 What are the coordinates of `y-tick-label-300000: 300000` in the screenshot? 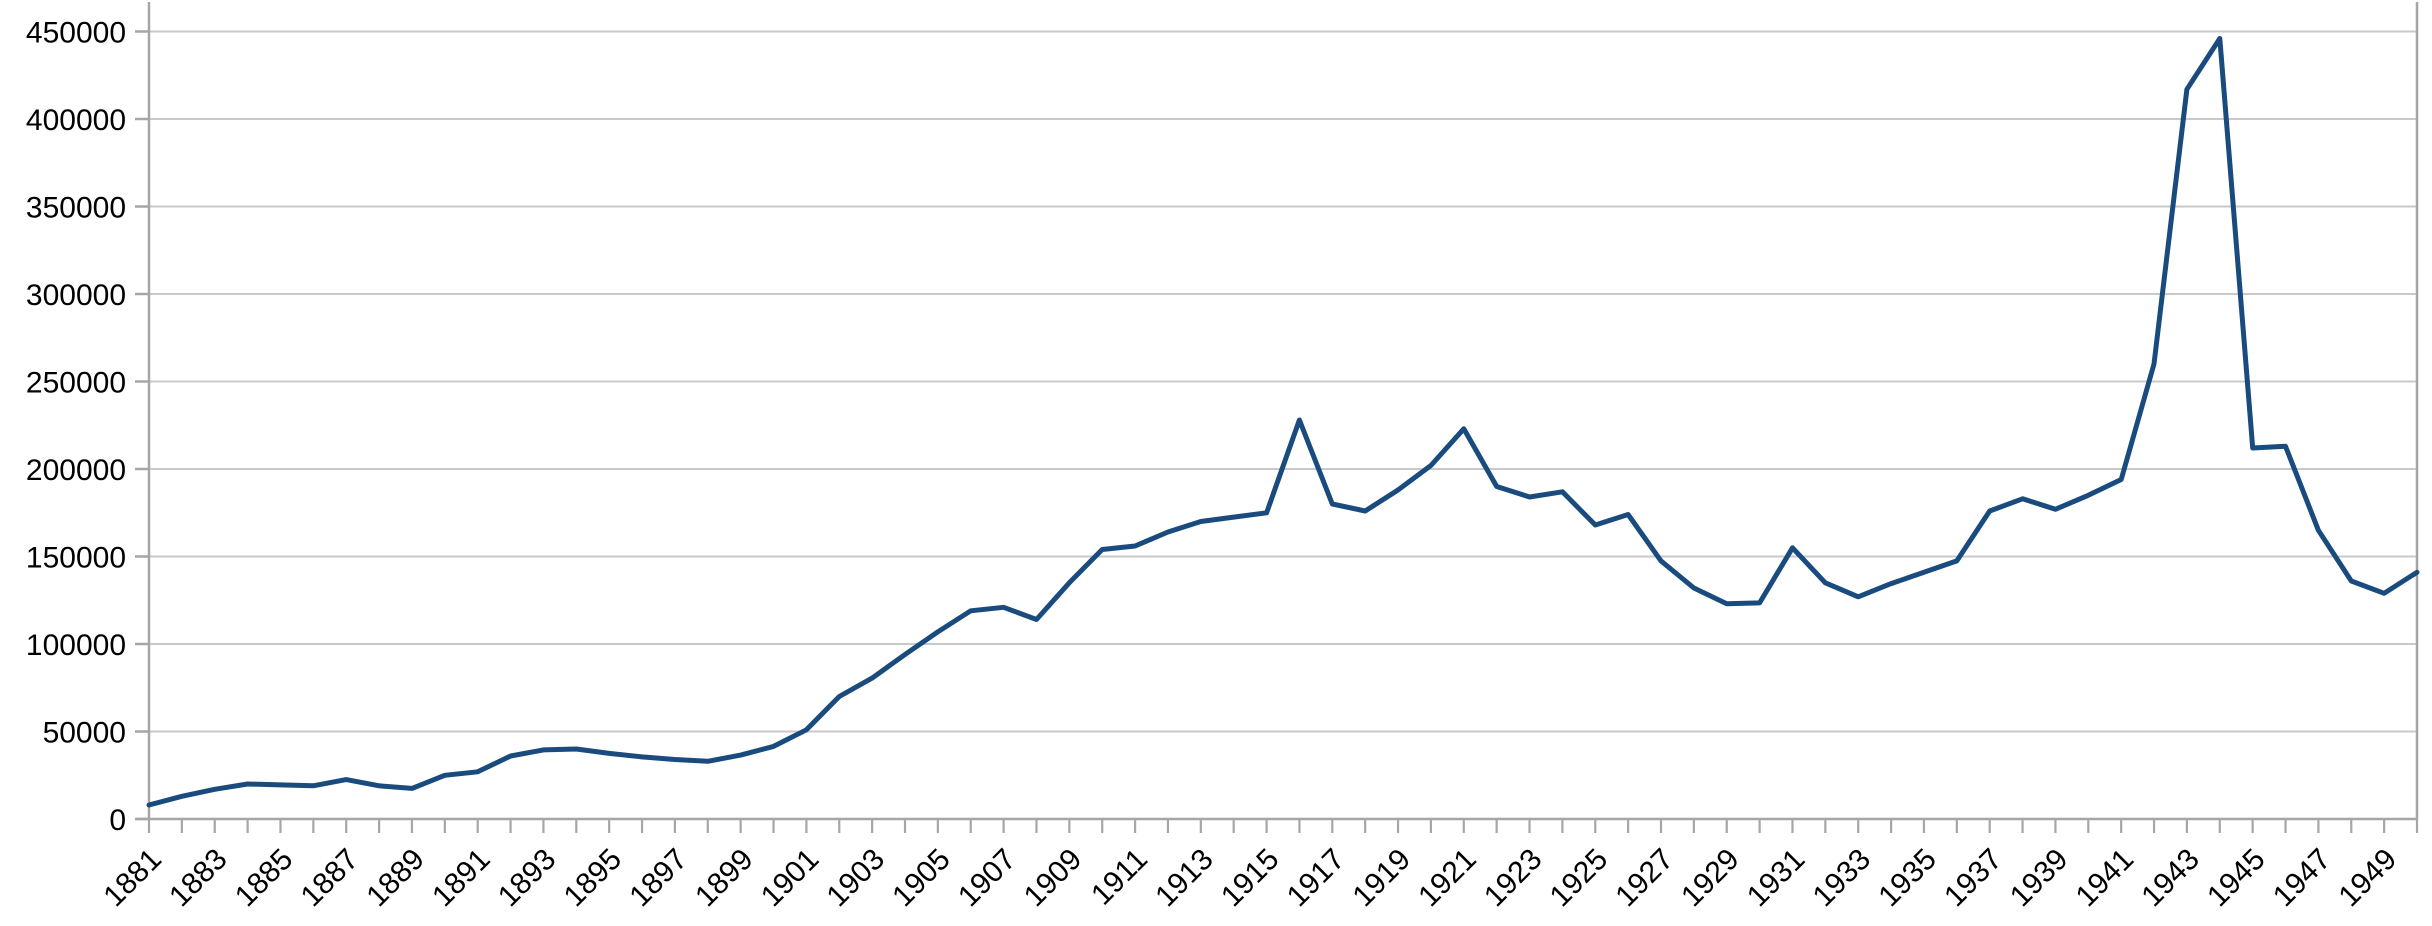 It's located at (76, 295).